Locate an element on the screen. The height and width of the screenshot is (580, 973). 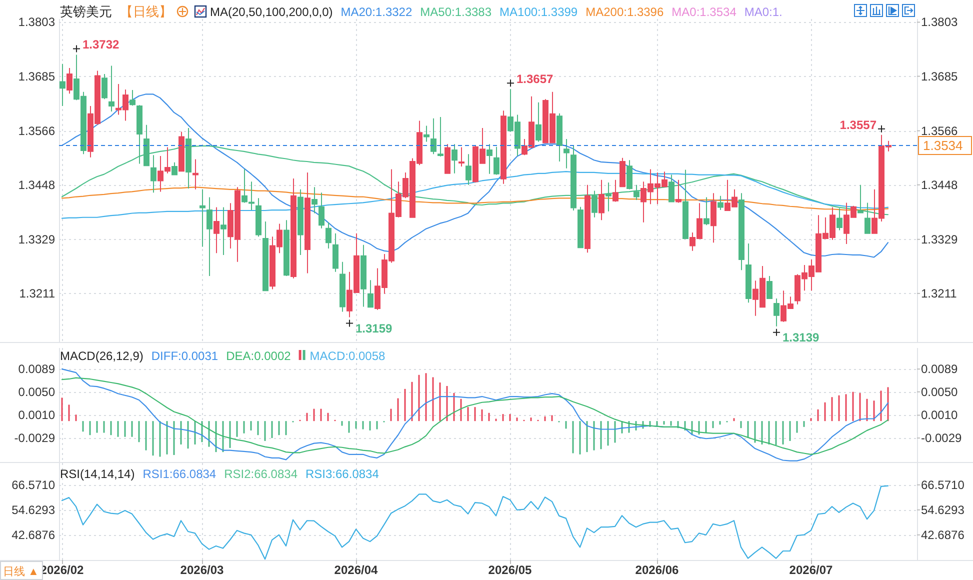
text: MA50:1.3383 is located at coordinates (456, 12).